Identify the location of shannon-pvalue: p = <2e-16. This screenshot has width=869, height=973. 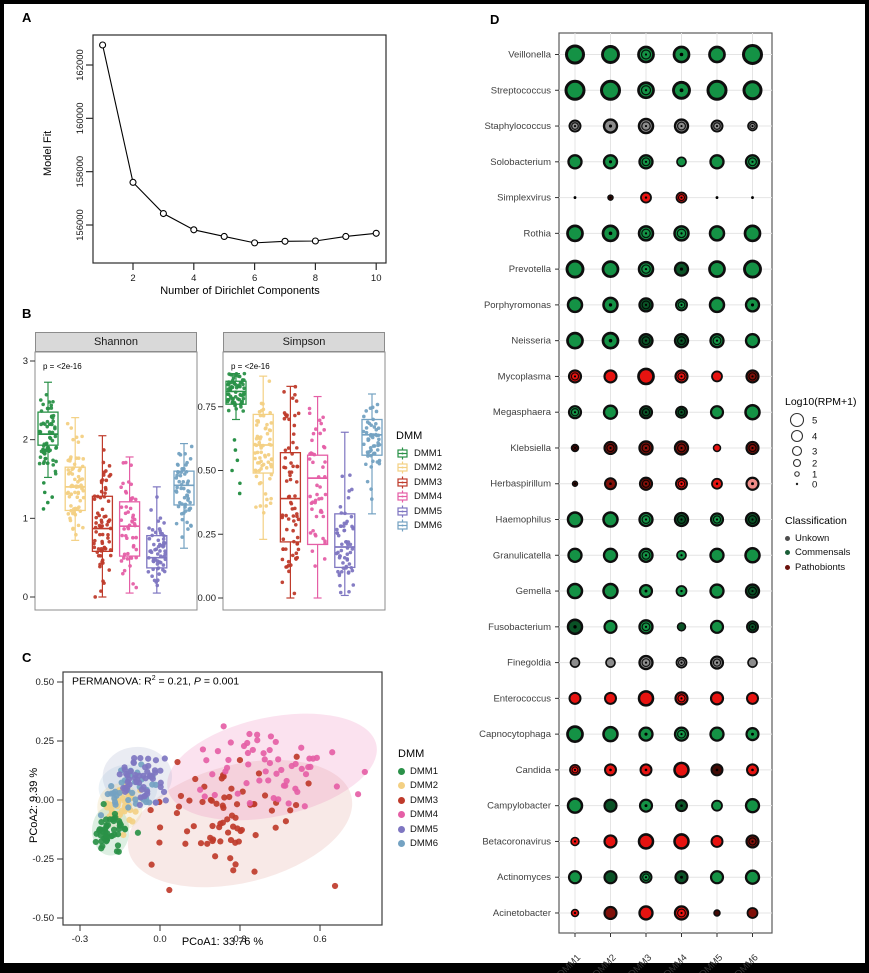
(62, 366).